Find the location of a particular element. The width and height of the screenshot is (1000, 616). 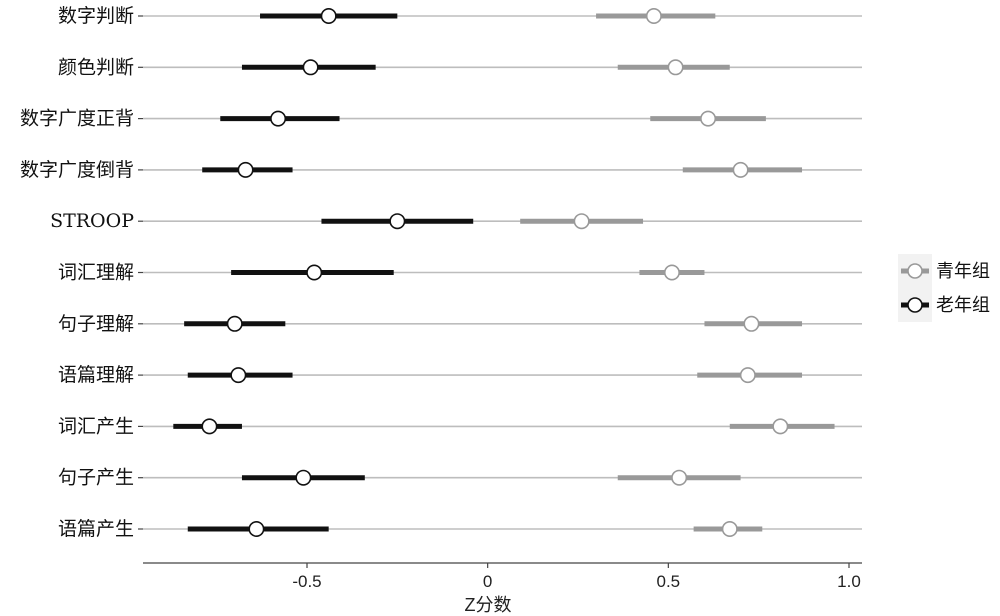

x-axis: -0.5 0 0.5 1.0 is located at coordinates (502, 576).